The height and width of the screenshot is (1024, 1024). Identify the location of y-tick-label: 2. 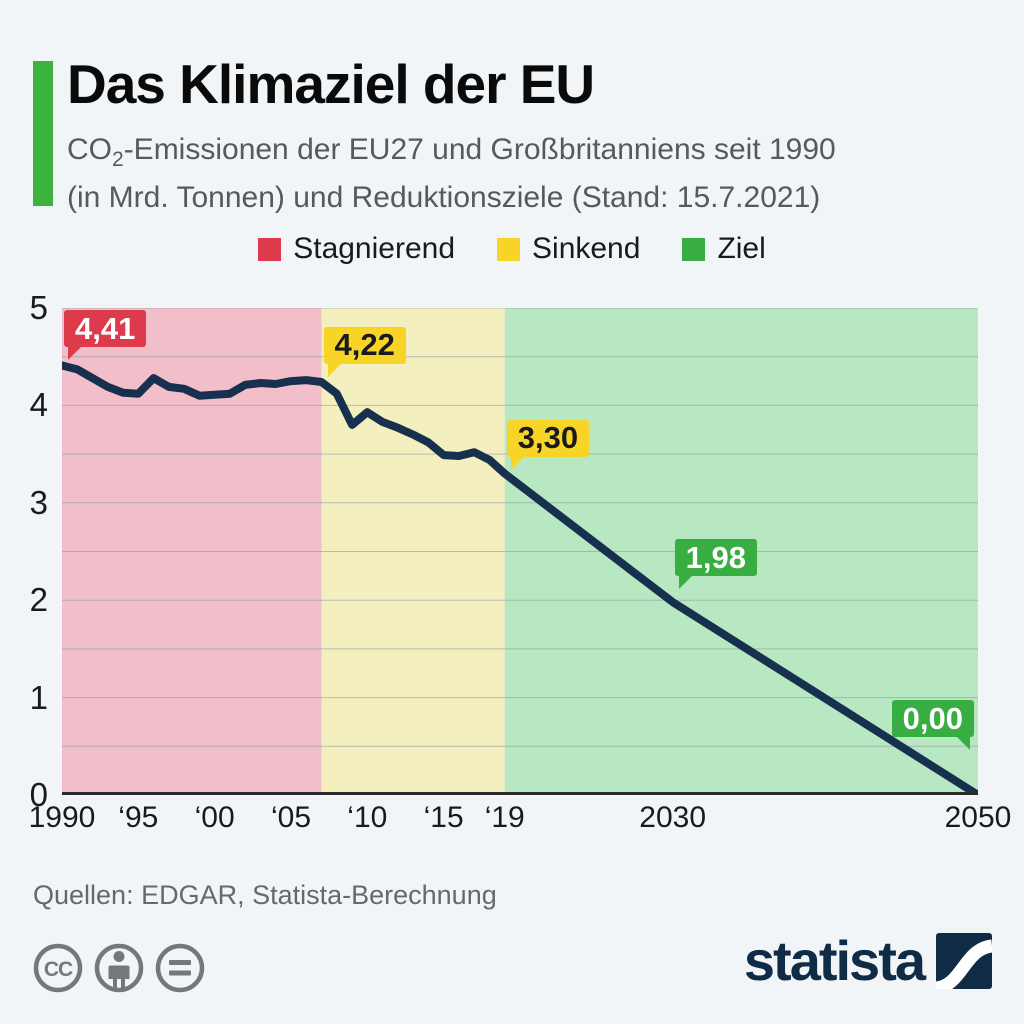
(38, 600).